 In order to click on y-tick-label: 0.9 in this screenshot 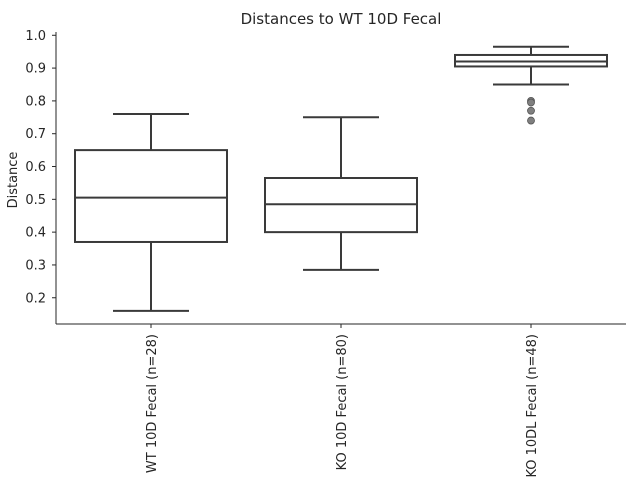, I will do `click(35, 69)`.